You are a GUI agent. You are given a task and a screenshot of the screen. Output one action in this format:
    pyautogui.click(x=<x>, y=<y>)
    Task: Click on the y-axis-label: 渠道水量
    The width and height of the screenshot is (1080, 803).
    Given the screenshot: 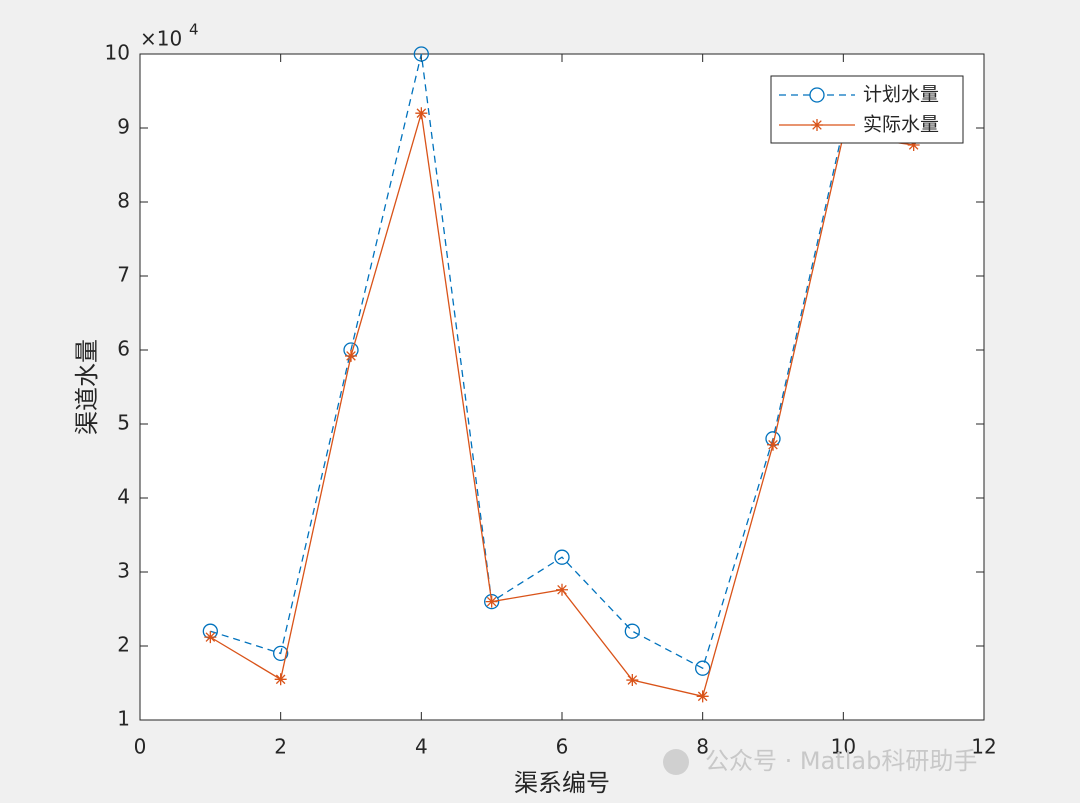 What is the action you would take?
    pyautogui.click(x=87, y=387)
    